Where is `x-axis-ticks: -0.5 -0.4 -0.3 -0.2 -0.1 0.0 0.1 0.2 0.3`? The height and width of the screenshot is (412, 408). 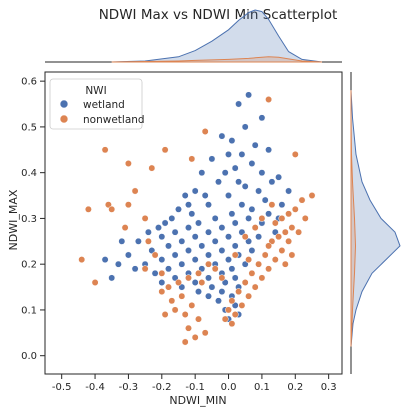 x-axis-ticks: -0.5 -0.4 -0.3 -0.2 -0.1 0.0 0.1 0.2 0.3 is located at coordinates (194, 383).